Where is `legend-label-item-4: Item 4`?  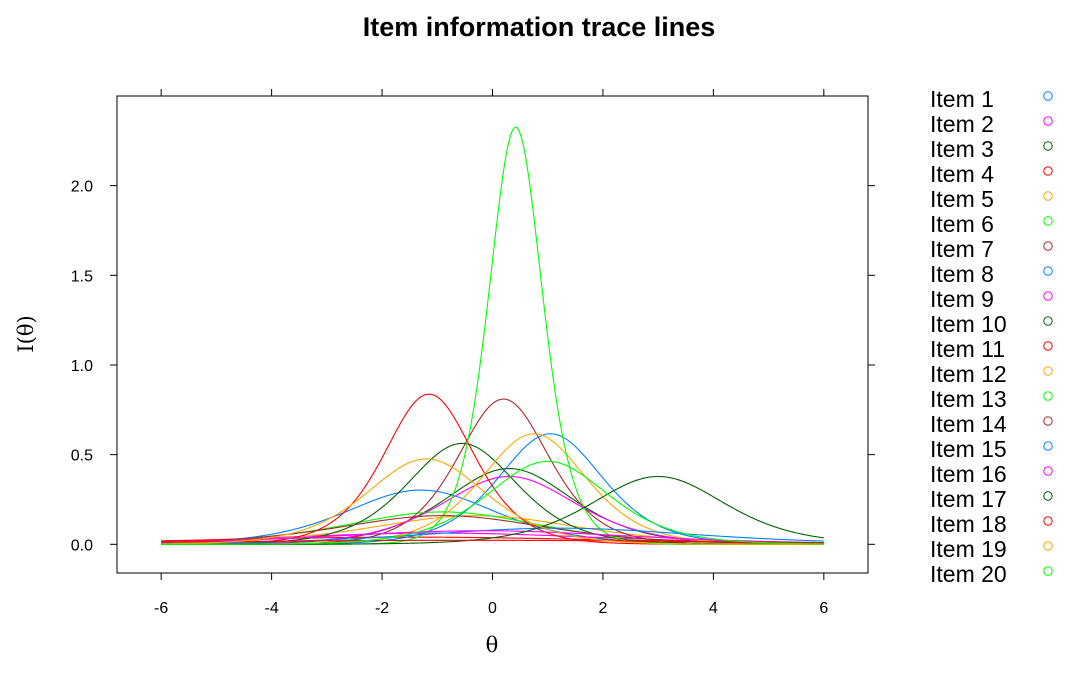 legend-label-item-4: Item 4 is located at coordinates (962, 174).